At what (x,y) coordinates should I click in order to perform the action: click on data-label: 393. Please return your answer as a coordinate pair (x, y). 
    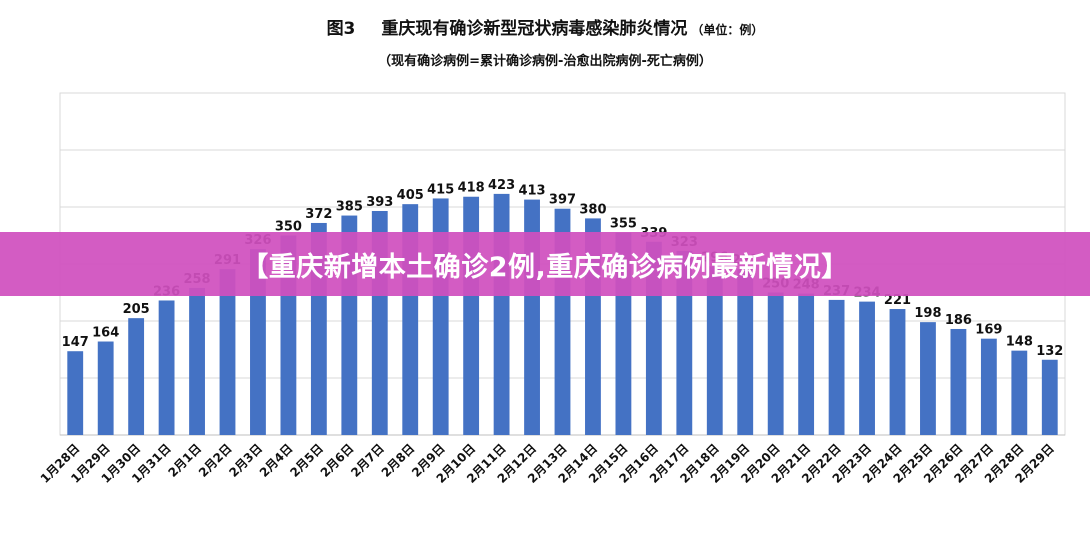
    Looking at the image, I should click on (379, 202).